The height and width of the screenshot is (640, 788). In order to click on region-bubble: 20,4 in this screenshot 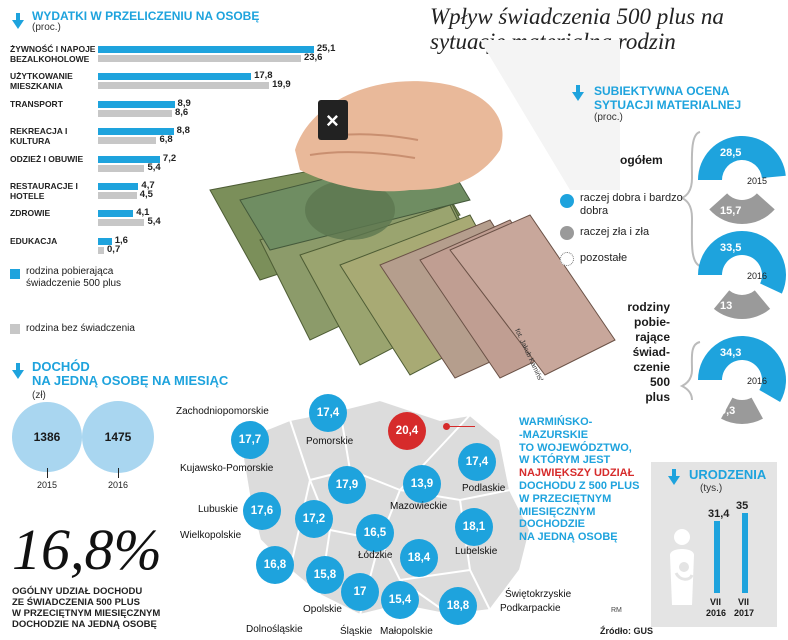, I will do `click(407, 431)`.